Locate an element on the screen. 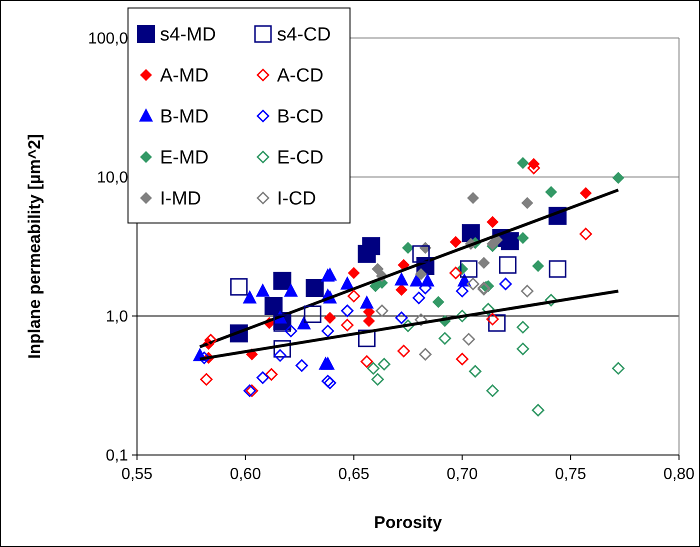  y-tick-label: 10,0 is located at coordinates (112, 178).